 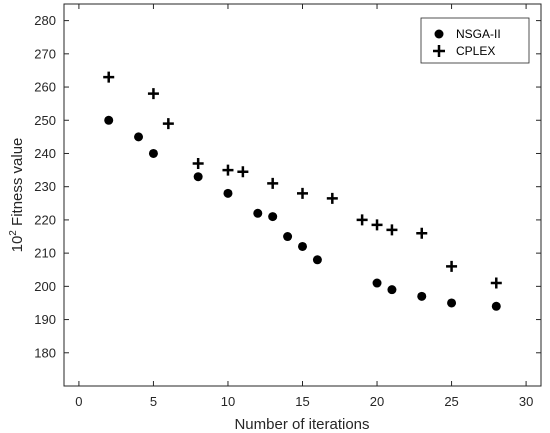 I want to click on legend-label-cplex: CPLEX, so click(x=475, y=51).